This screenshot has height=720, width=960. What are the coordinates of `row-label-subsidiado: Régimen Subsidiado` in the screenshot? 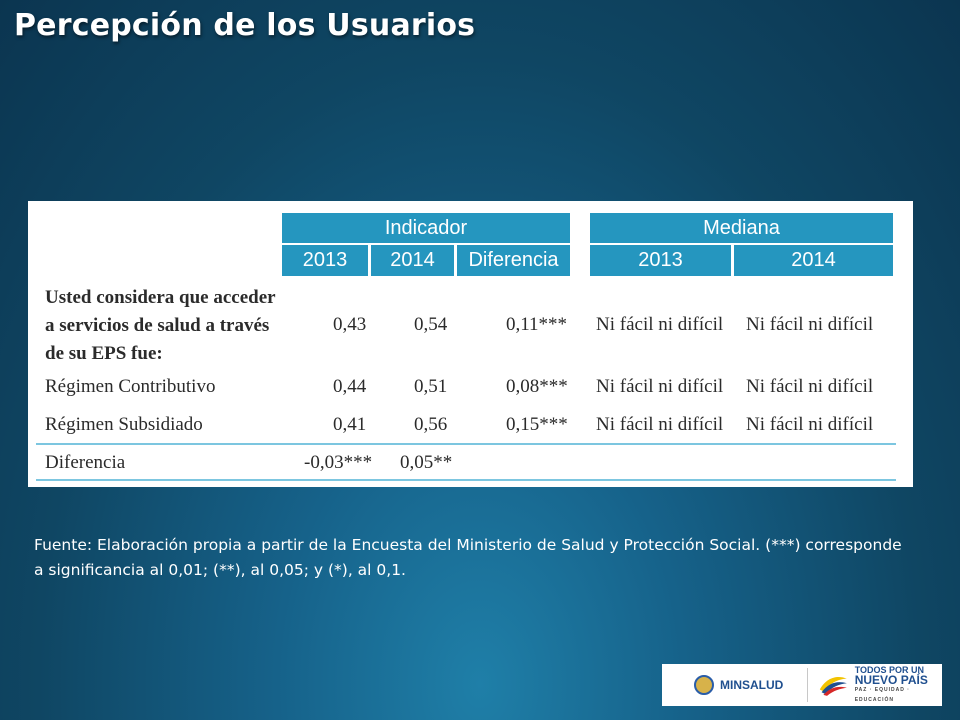 It's located at (124, 424).